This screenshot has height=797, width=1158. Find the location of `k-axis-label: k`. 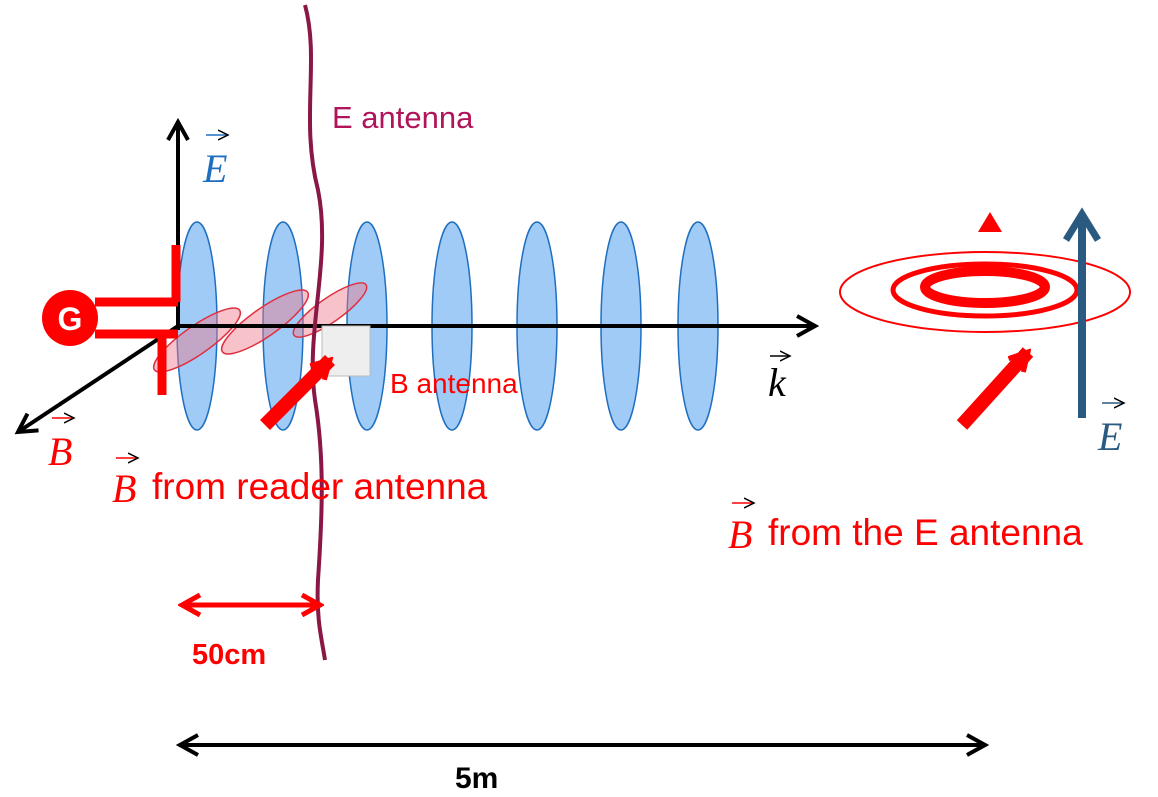

k-axis-label: k is located at coordinates (777, 382).